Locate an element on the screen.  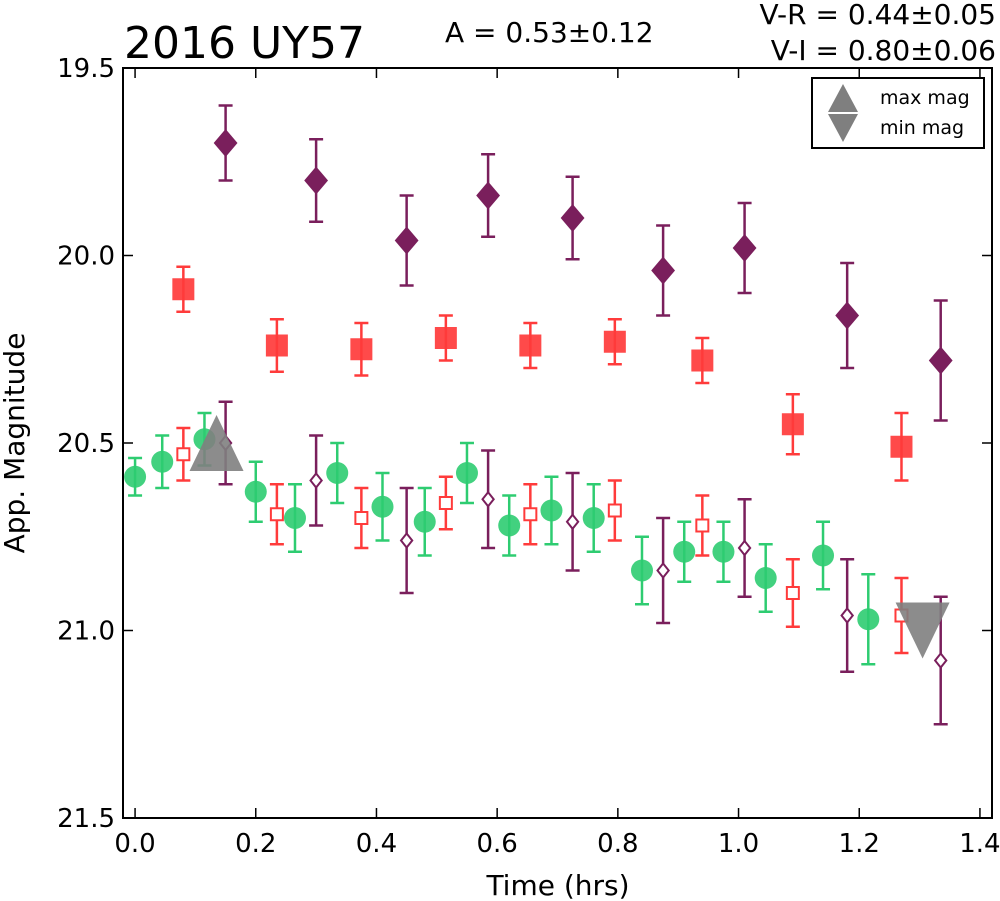
max-mag-marker is located at coordinates (216, 443).